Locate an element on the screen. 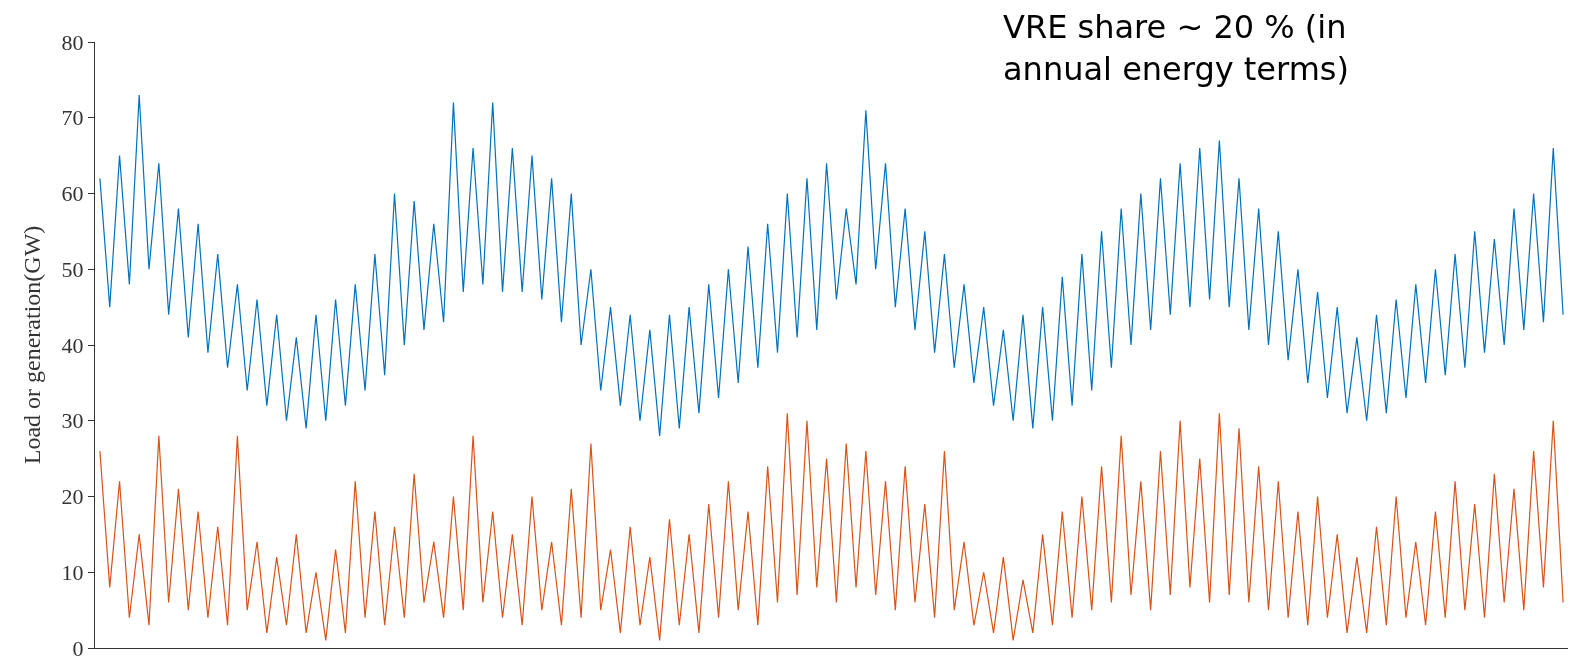 The width and height of the screenshot is (1577, 670). y-tick-label: 40 is located at coordinates (72, 345).